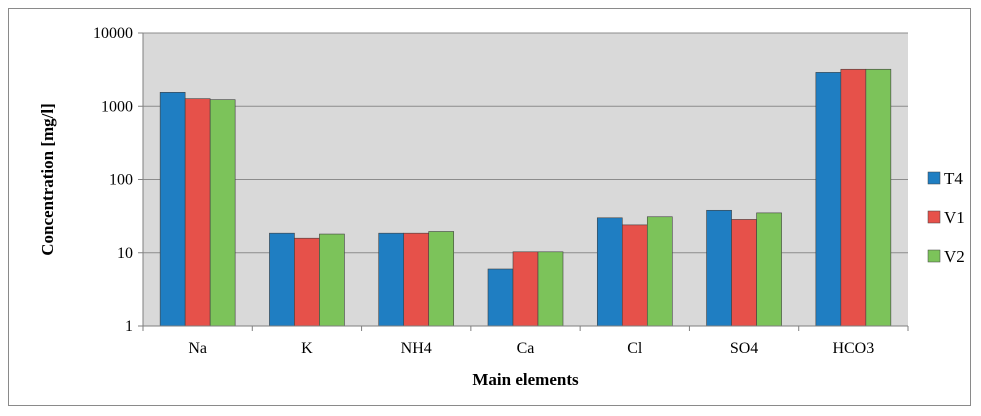 Image resolution: width=981 pixels, height=416 pixels. Describe the element at coordinates (332, 280) in the screenshot. I see `bar-v2-k` at that location.